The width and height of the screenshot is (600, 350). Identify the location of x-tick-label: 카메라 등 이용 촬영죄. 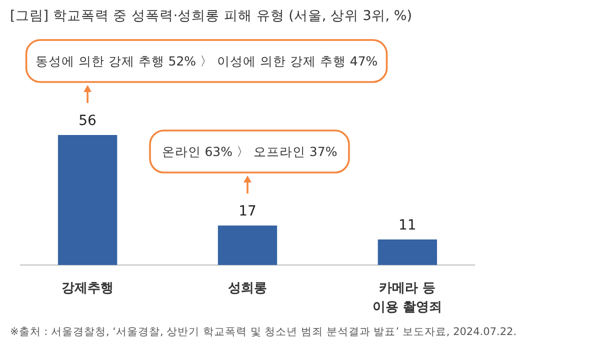
(407, 298).